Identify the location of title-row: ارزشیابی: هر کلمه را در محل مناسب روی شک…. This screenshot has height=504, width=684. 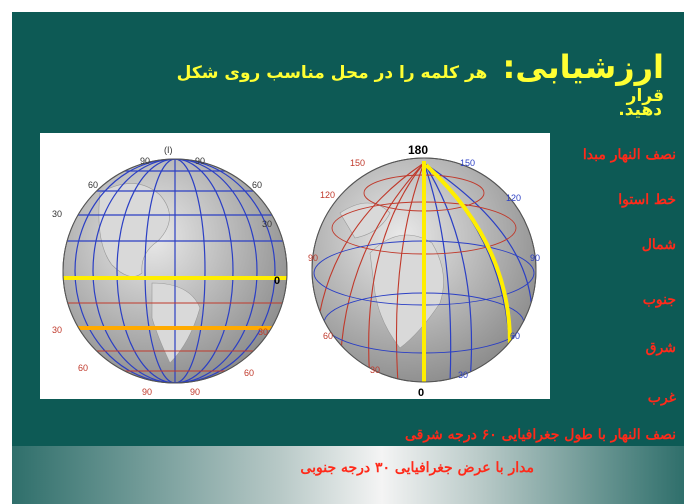
(404, 77).